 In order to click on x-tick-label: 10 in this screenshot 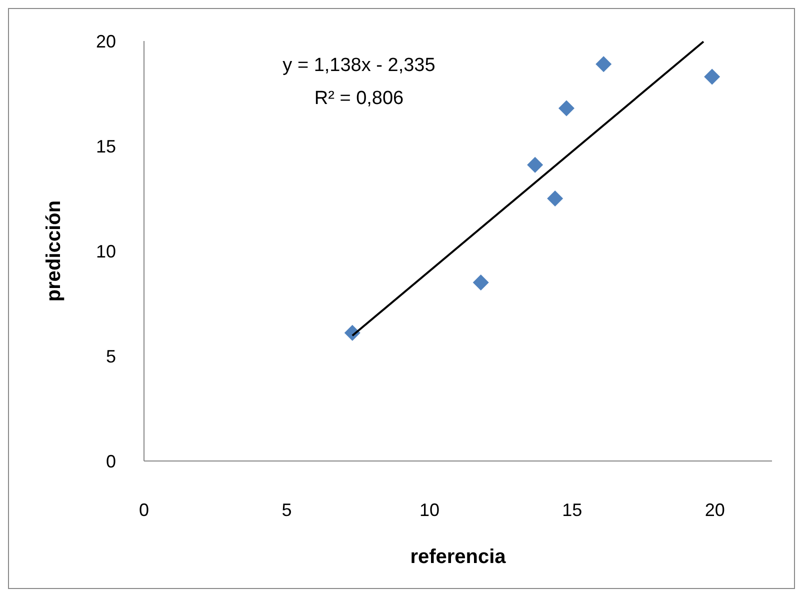, I will do `click(429, 510)`.